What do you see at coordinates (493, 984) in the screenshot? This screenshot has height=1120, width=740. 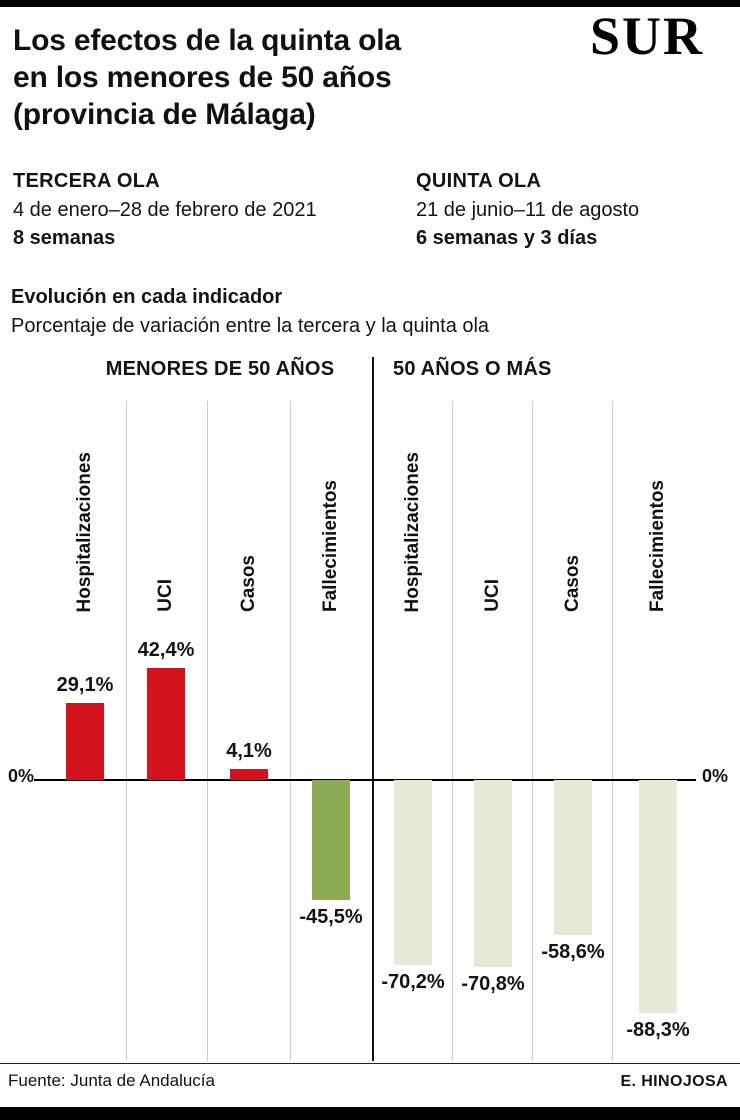 I see `value-label: -70,8%` at bounding box center [493, 984].